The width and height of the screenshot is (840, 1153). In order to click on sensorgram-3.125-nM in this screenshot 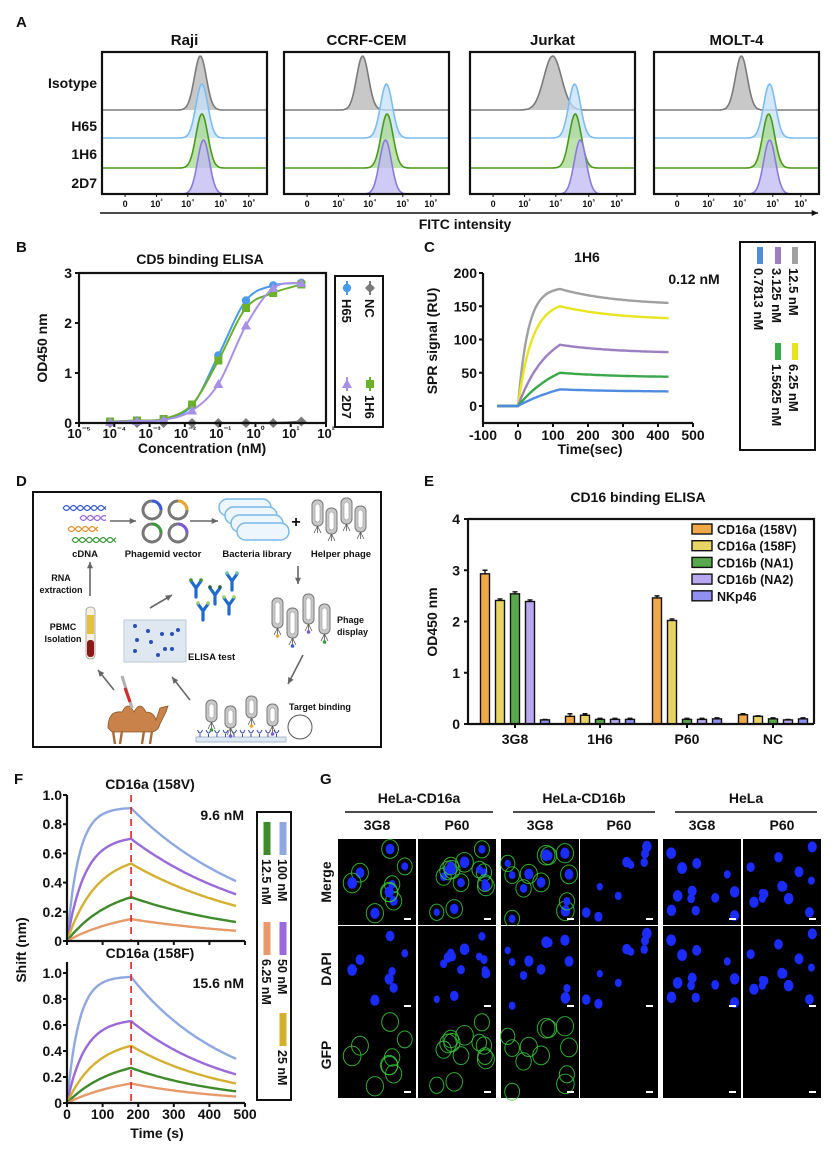, I will do `click(583, 375)`.